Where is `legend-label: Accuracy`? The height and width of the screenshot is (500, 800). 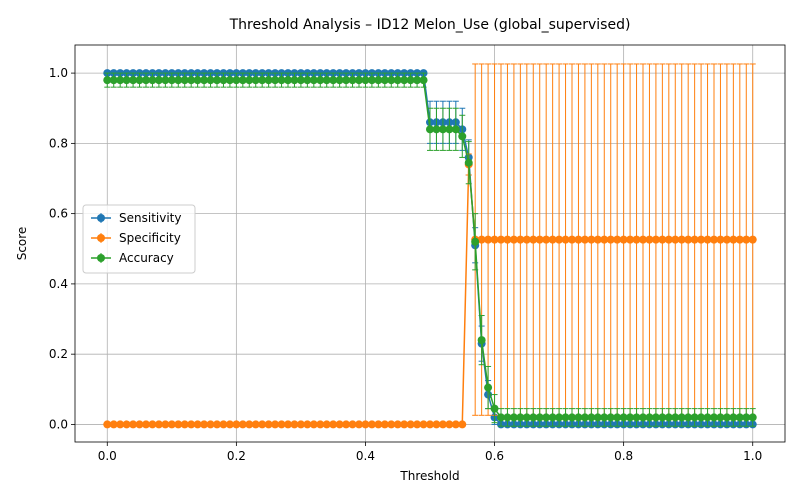 legend-label: Accuracy is located at coordinates (146, 258).